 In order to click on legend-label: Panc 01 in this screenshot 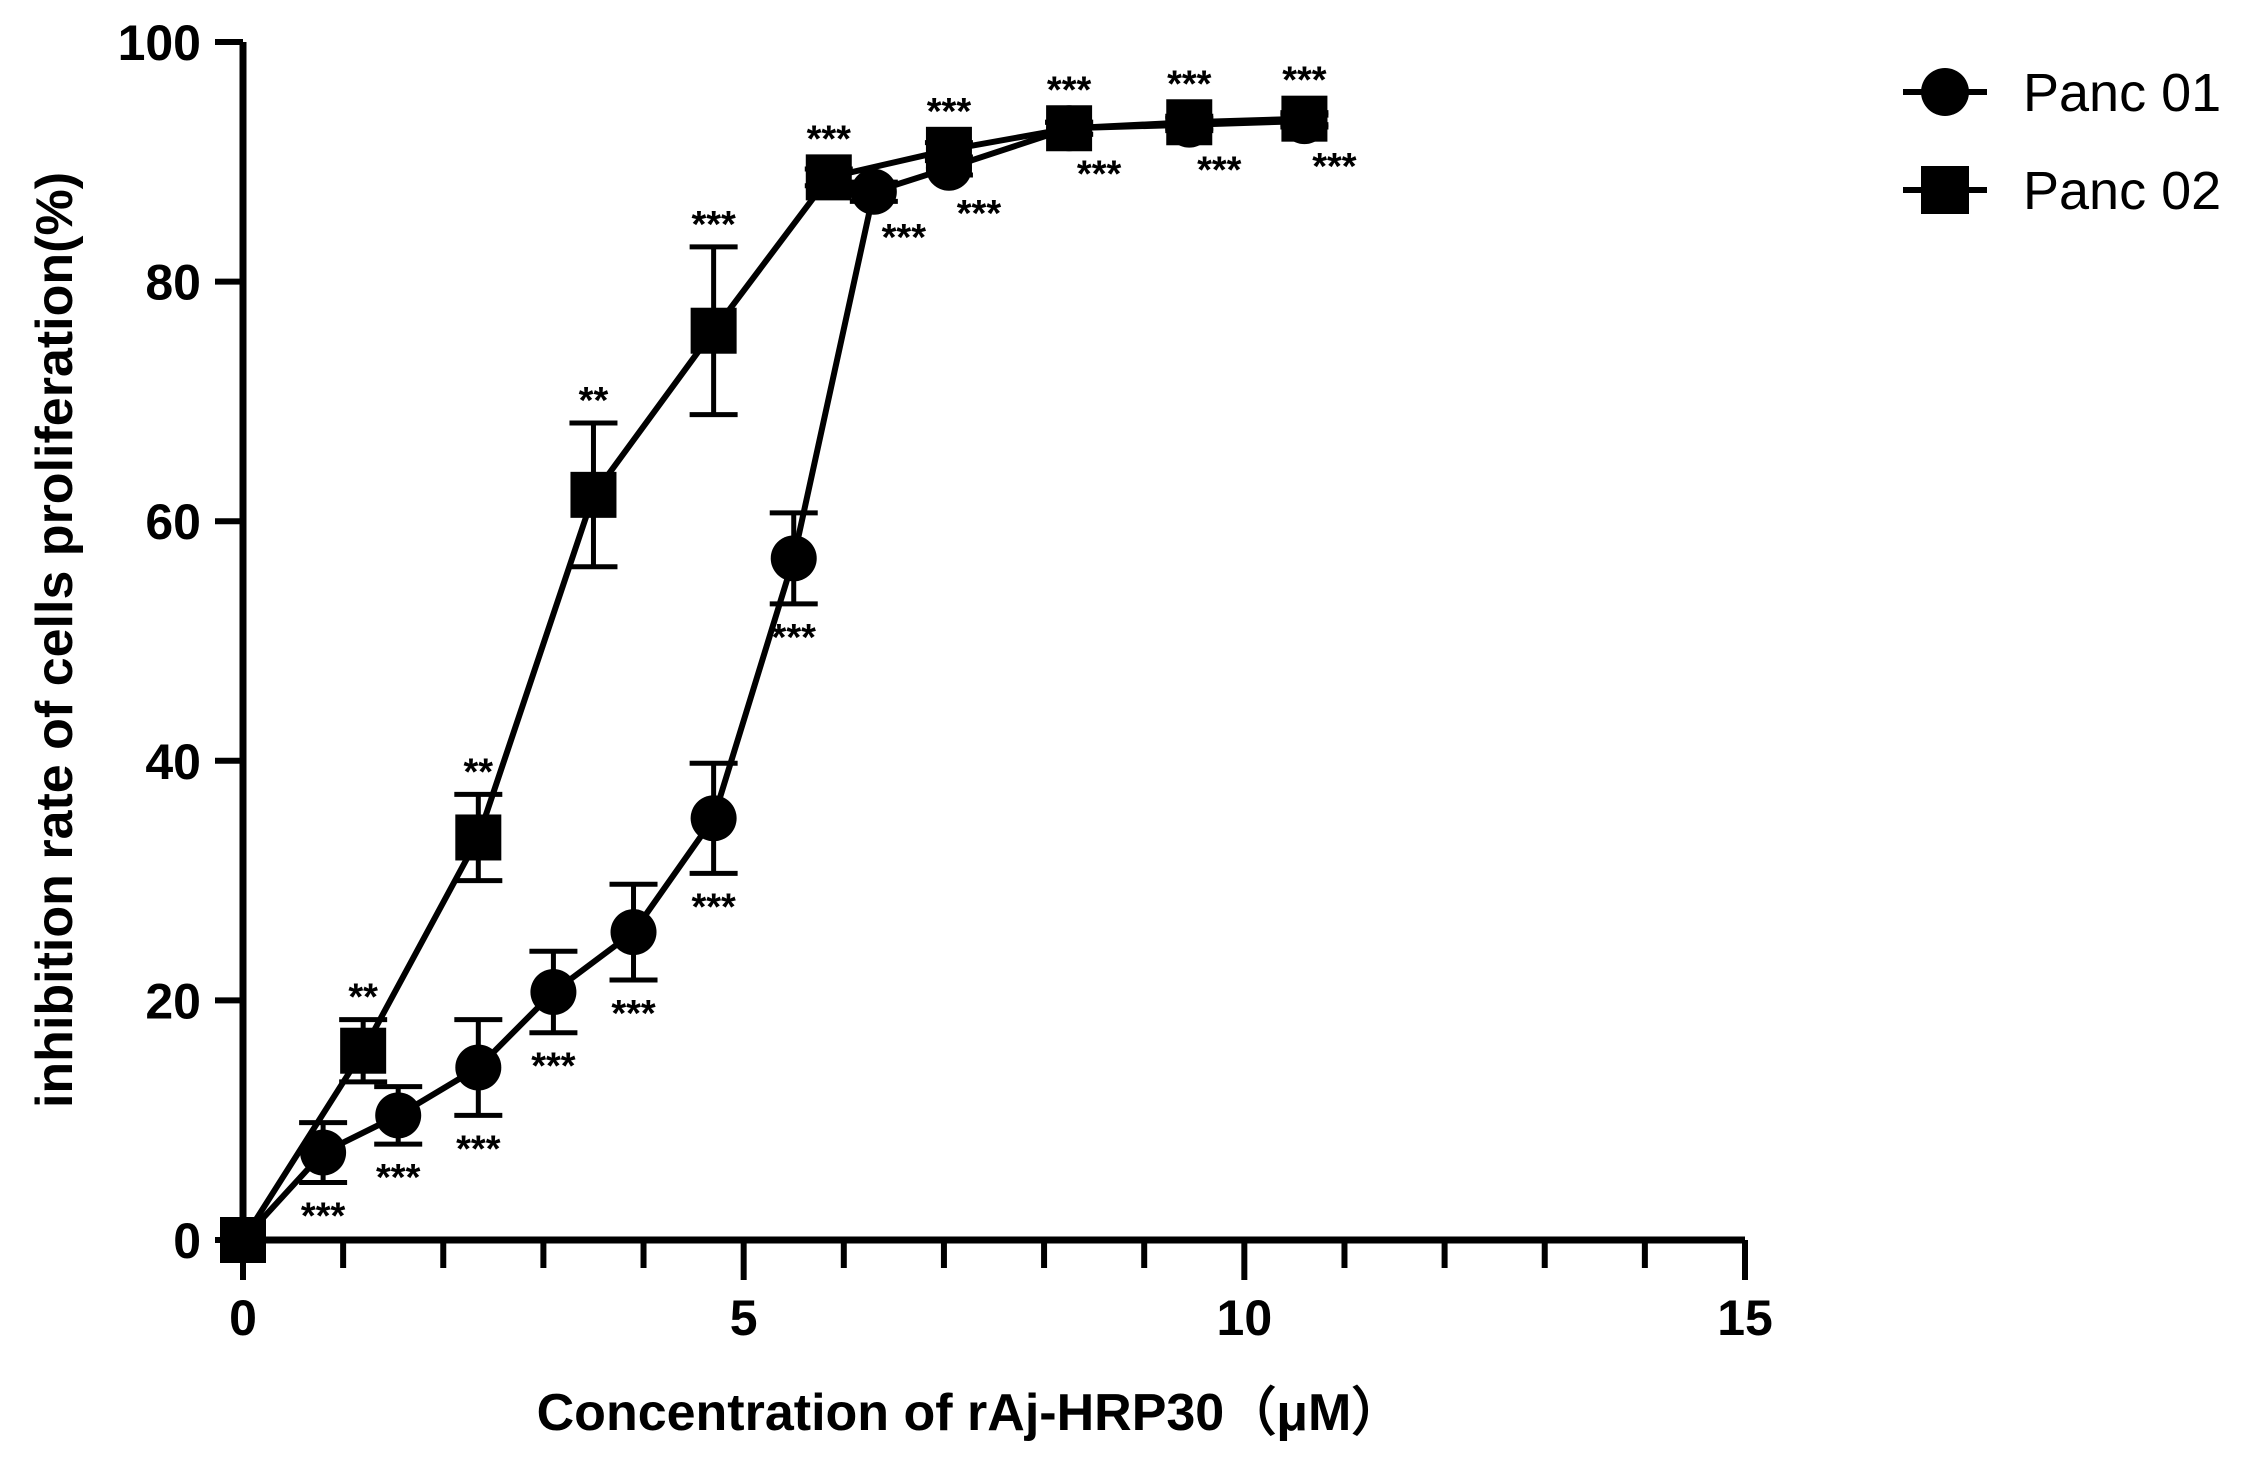, I will do `click(2122, 93)`.